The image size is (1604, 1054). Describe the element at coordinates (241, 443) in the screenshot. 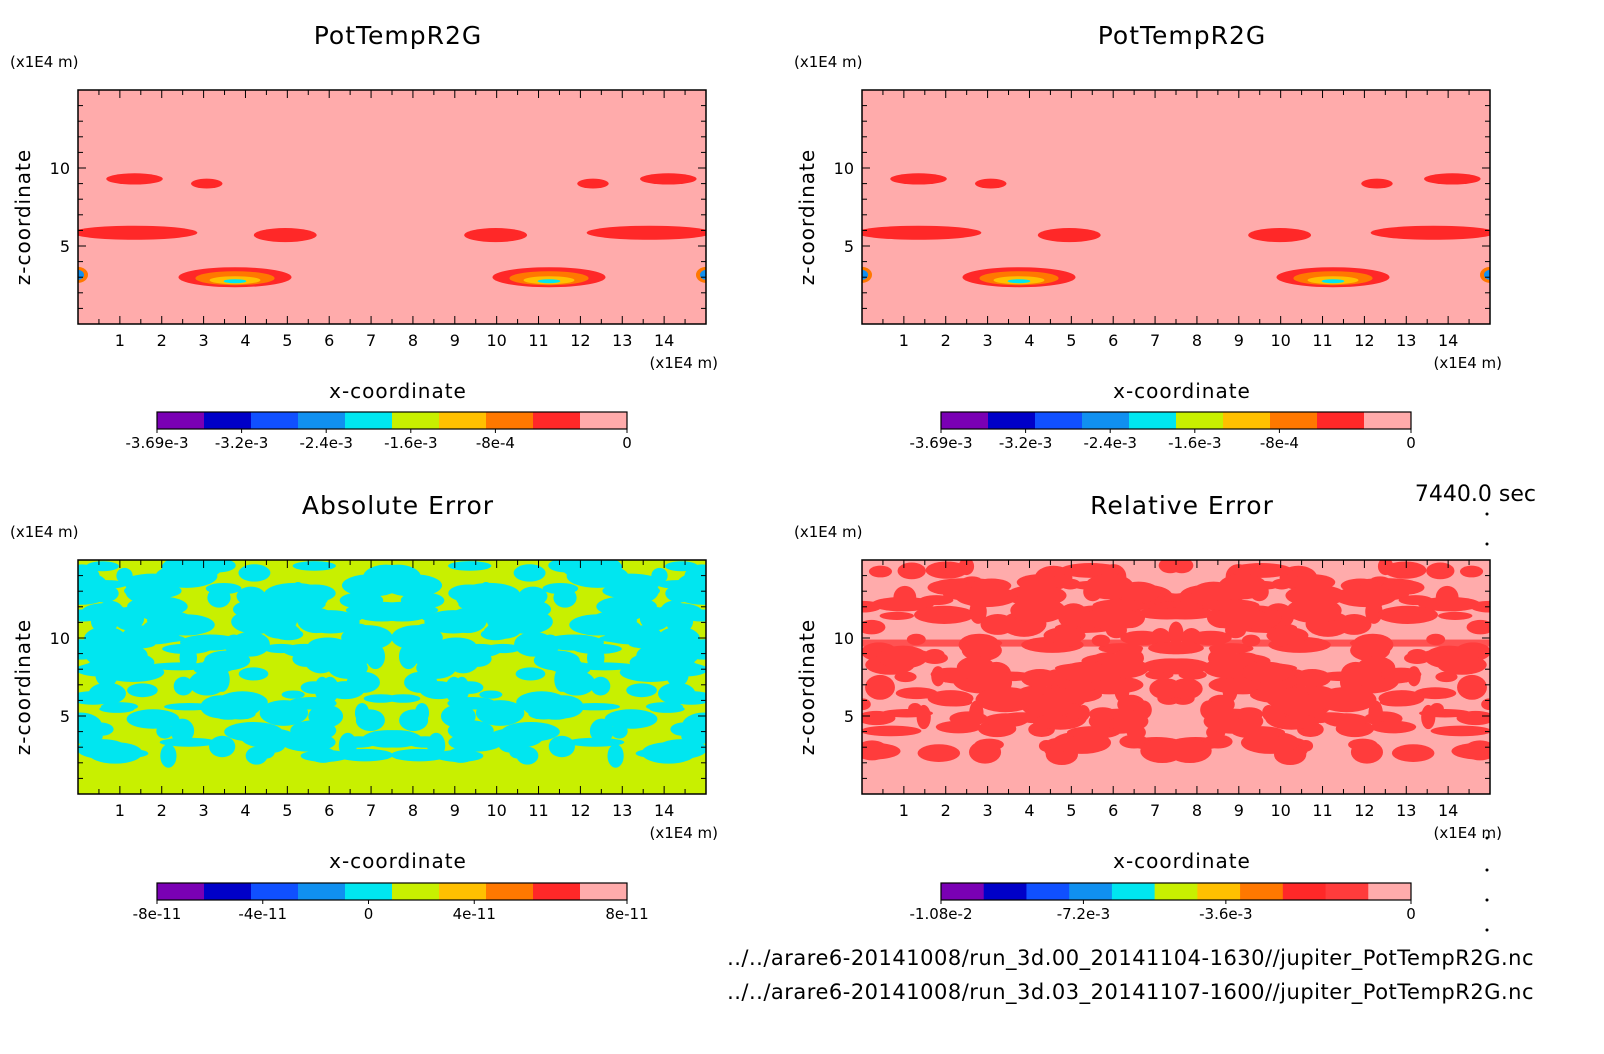

I see `colorbar-label: -3.2e-3` at that location.